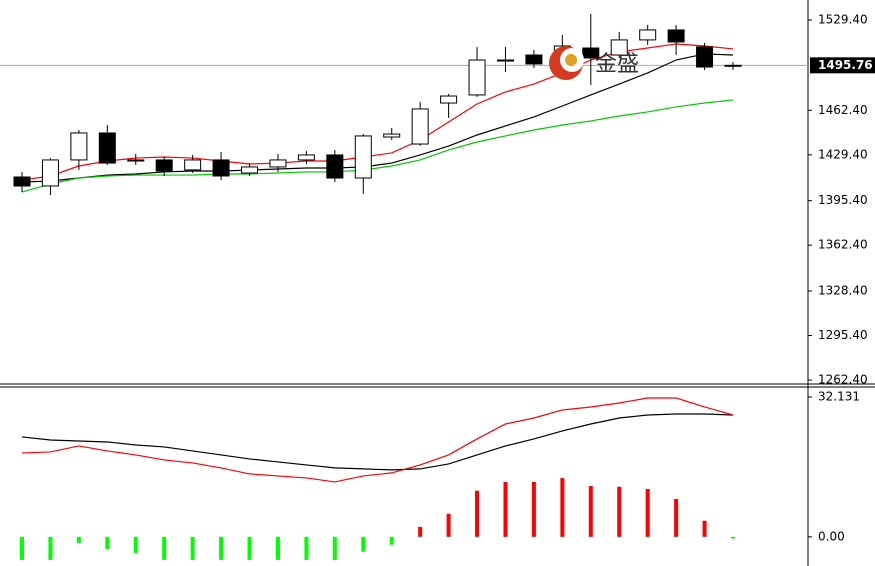  What do you see at coordinates (617, 64) in the screenshot?
I see `watermark: 金盛` at bounding box center [617, 64].